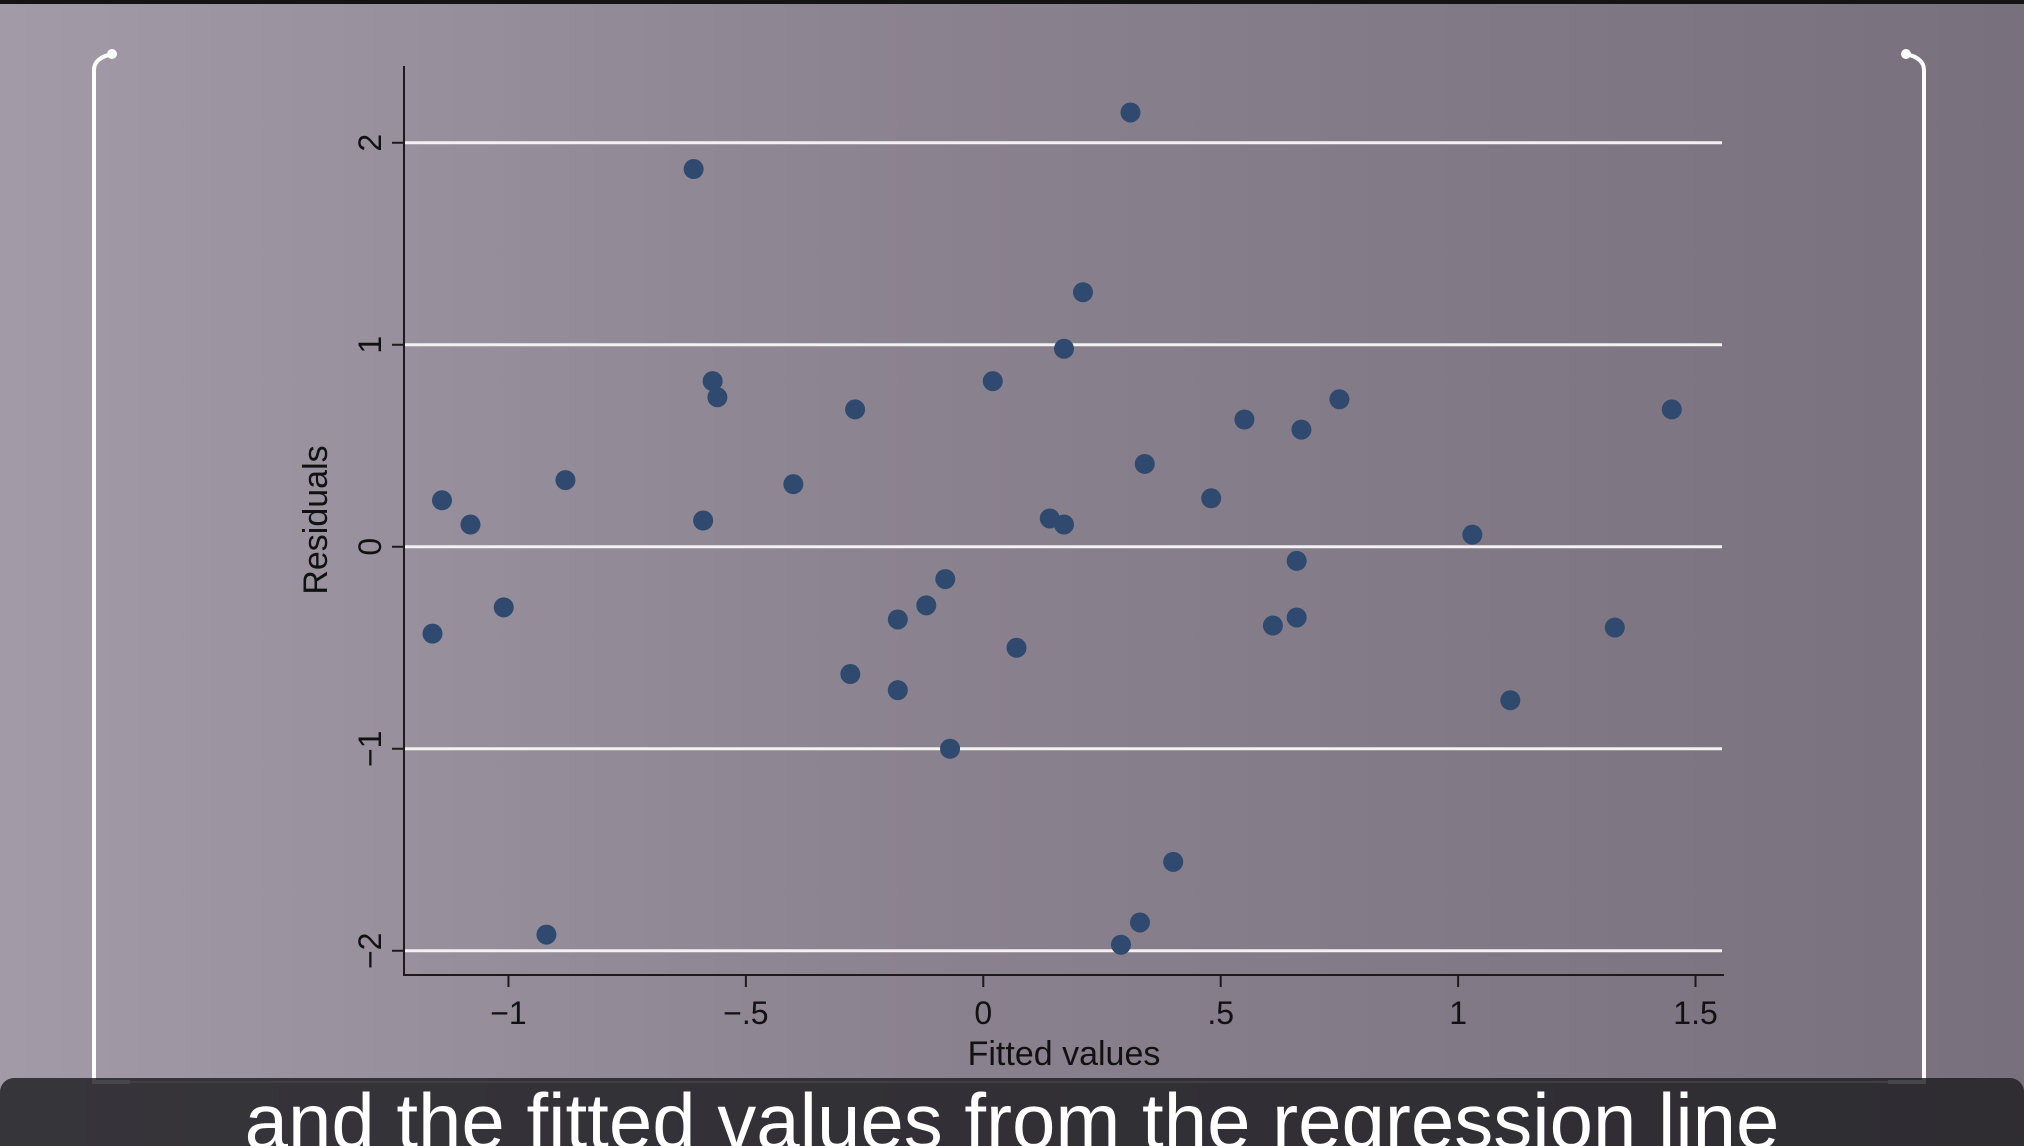 The width and height of the screenshot is (2024, 1146). What do you see at coordinates (983, 1013) in the screenshot?
I see `x-tick-label: 0` at bounding box center [983, 1013].